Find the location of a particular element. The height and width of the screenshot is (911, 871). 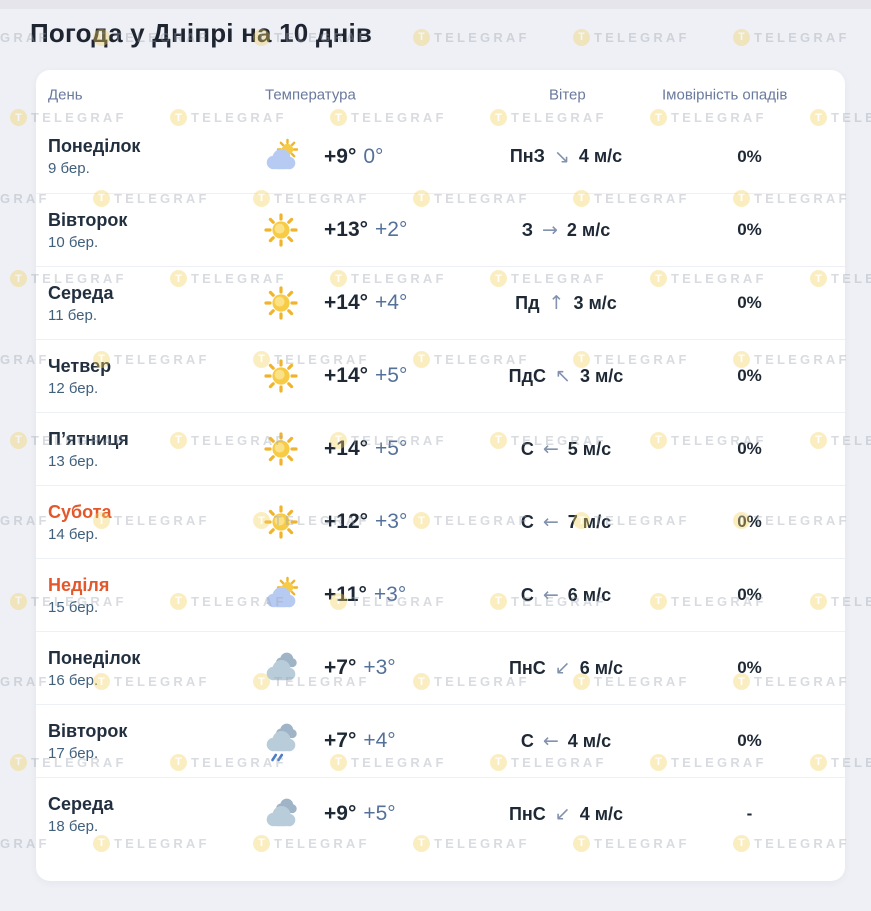

top-band is located at coordinates (435, 4).